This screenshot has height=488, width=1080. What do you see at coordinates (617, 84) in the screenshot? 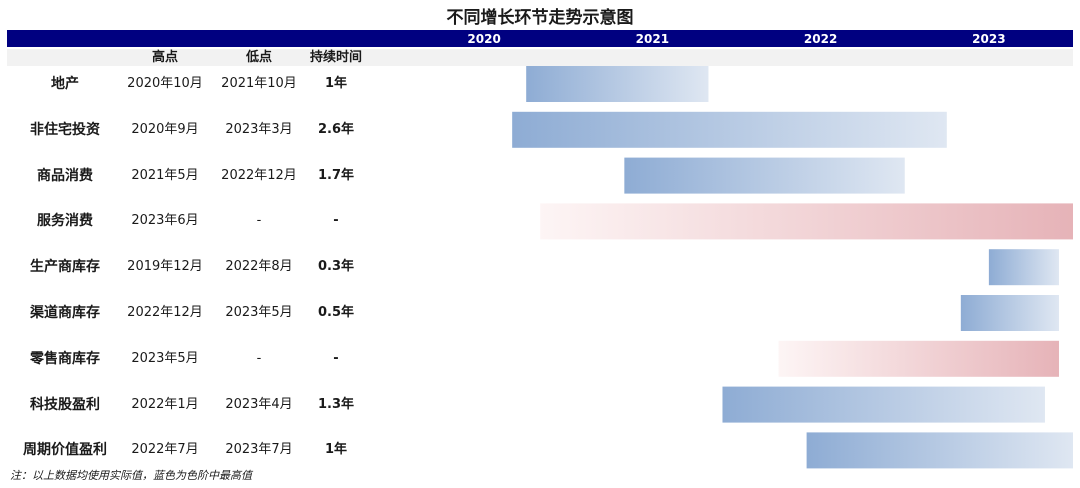
I see `bar-地产` at bounding box center [617, 84].